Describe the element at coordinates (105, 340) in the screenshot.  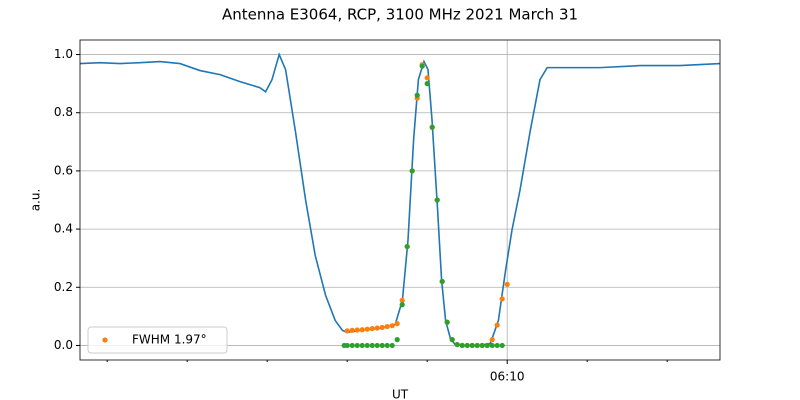
I see `legend-marker` at that location.